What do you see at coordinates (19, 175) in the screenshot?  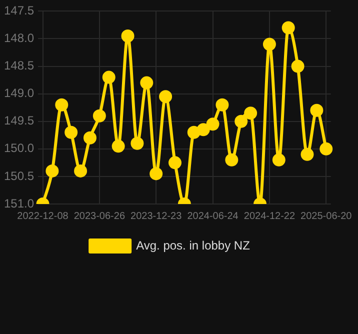 I see `y-tick-label: 150.5` at bounding box center [19, 175].